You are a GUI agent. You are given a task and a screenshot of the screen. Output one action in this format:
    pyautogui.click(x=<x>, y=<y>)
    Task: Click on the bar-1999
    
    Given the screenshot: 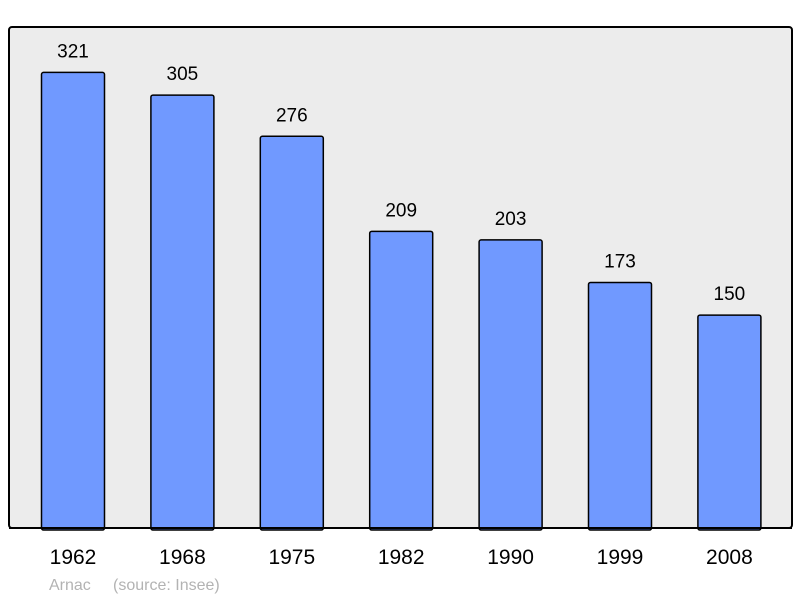 What is the action you would take?
    pyautogui.click(x=620, y=406)
    